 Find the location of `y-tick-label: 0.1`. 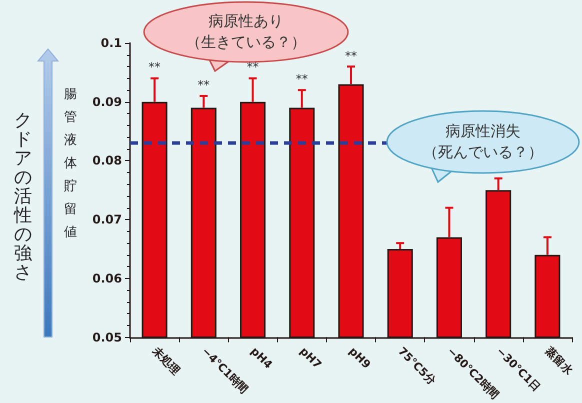

y-tick-label: 0.1 is located at coordinates (111, 43).